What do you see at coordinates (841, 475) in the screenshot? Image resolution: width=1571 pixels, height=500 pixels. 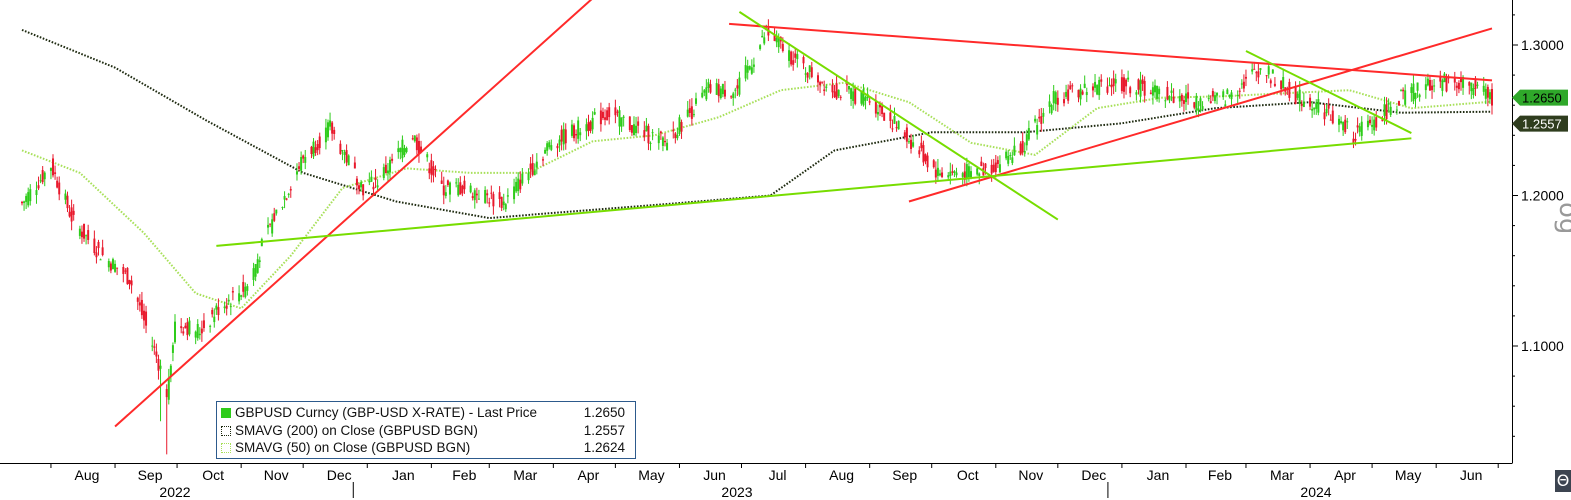 I see `x-month-label: Aug` at bounding box center [841, 475].